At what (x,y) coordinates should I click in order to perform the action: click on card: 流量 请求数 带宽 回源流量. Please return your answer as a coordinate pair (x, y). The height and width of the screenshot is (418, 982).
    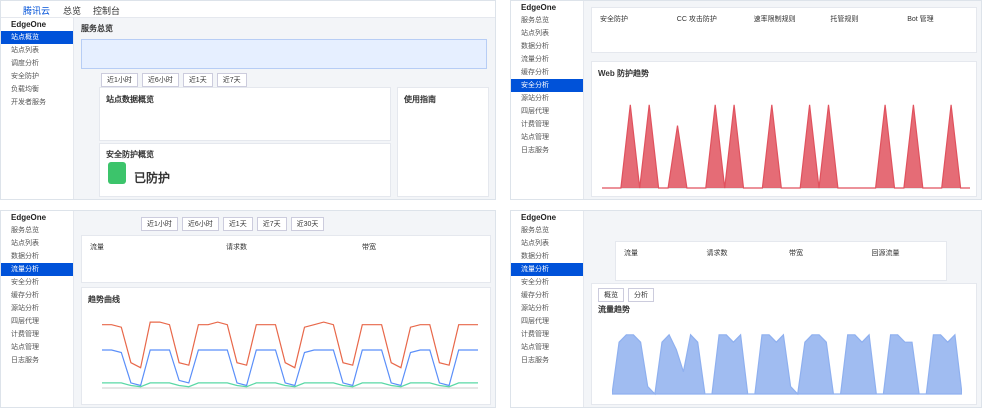
    Looking at the image, I should click on (781, 261).